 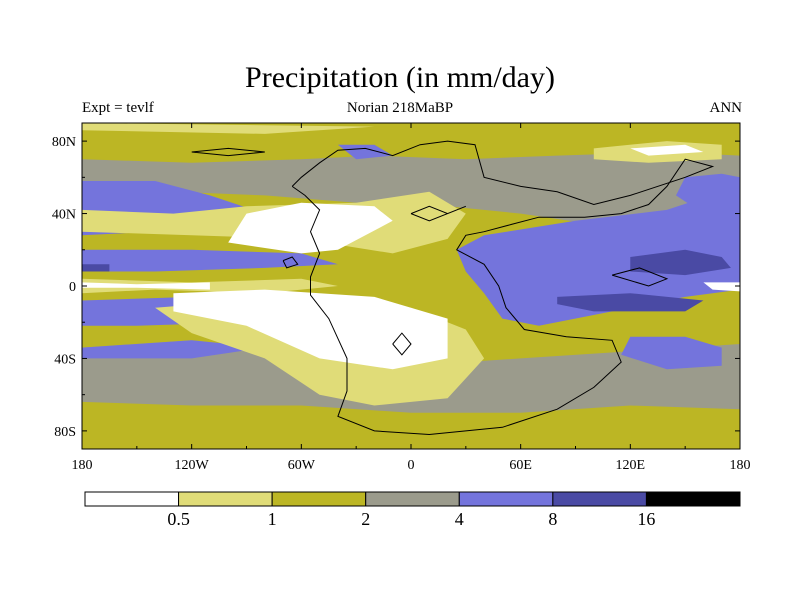 What do you see at coordinates (640, 277) in the screenshot?
I see `coastline-east-arc` at bounding box center [640, 277].